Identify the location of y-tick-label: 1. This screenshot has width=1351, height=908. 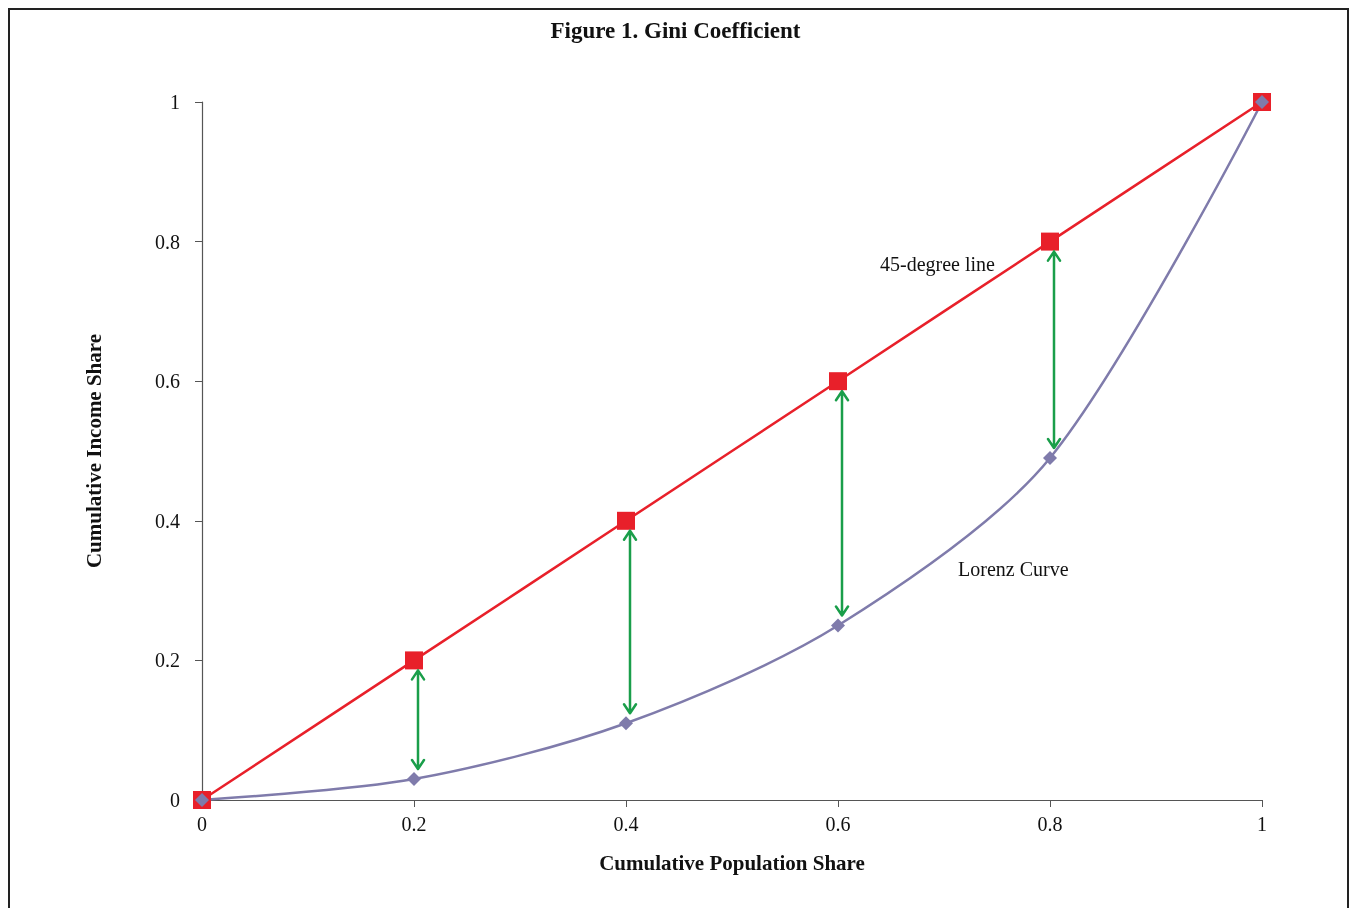
(175, 102).